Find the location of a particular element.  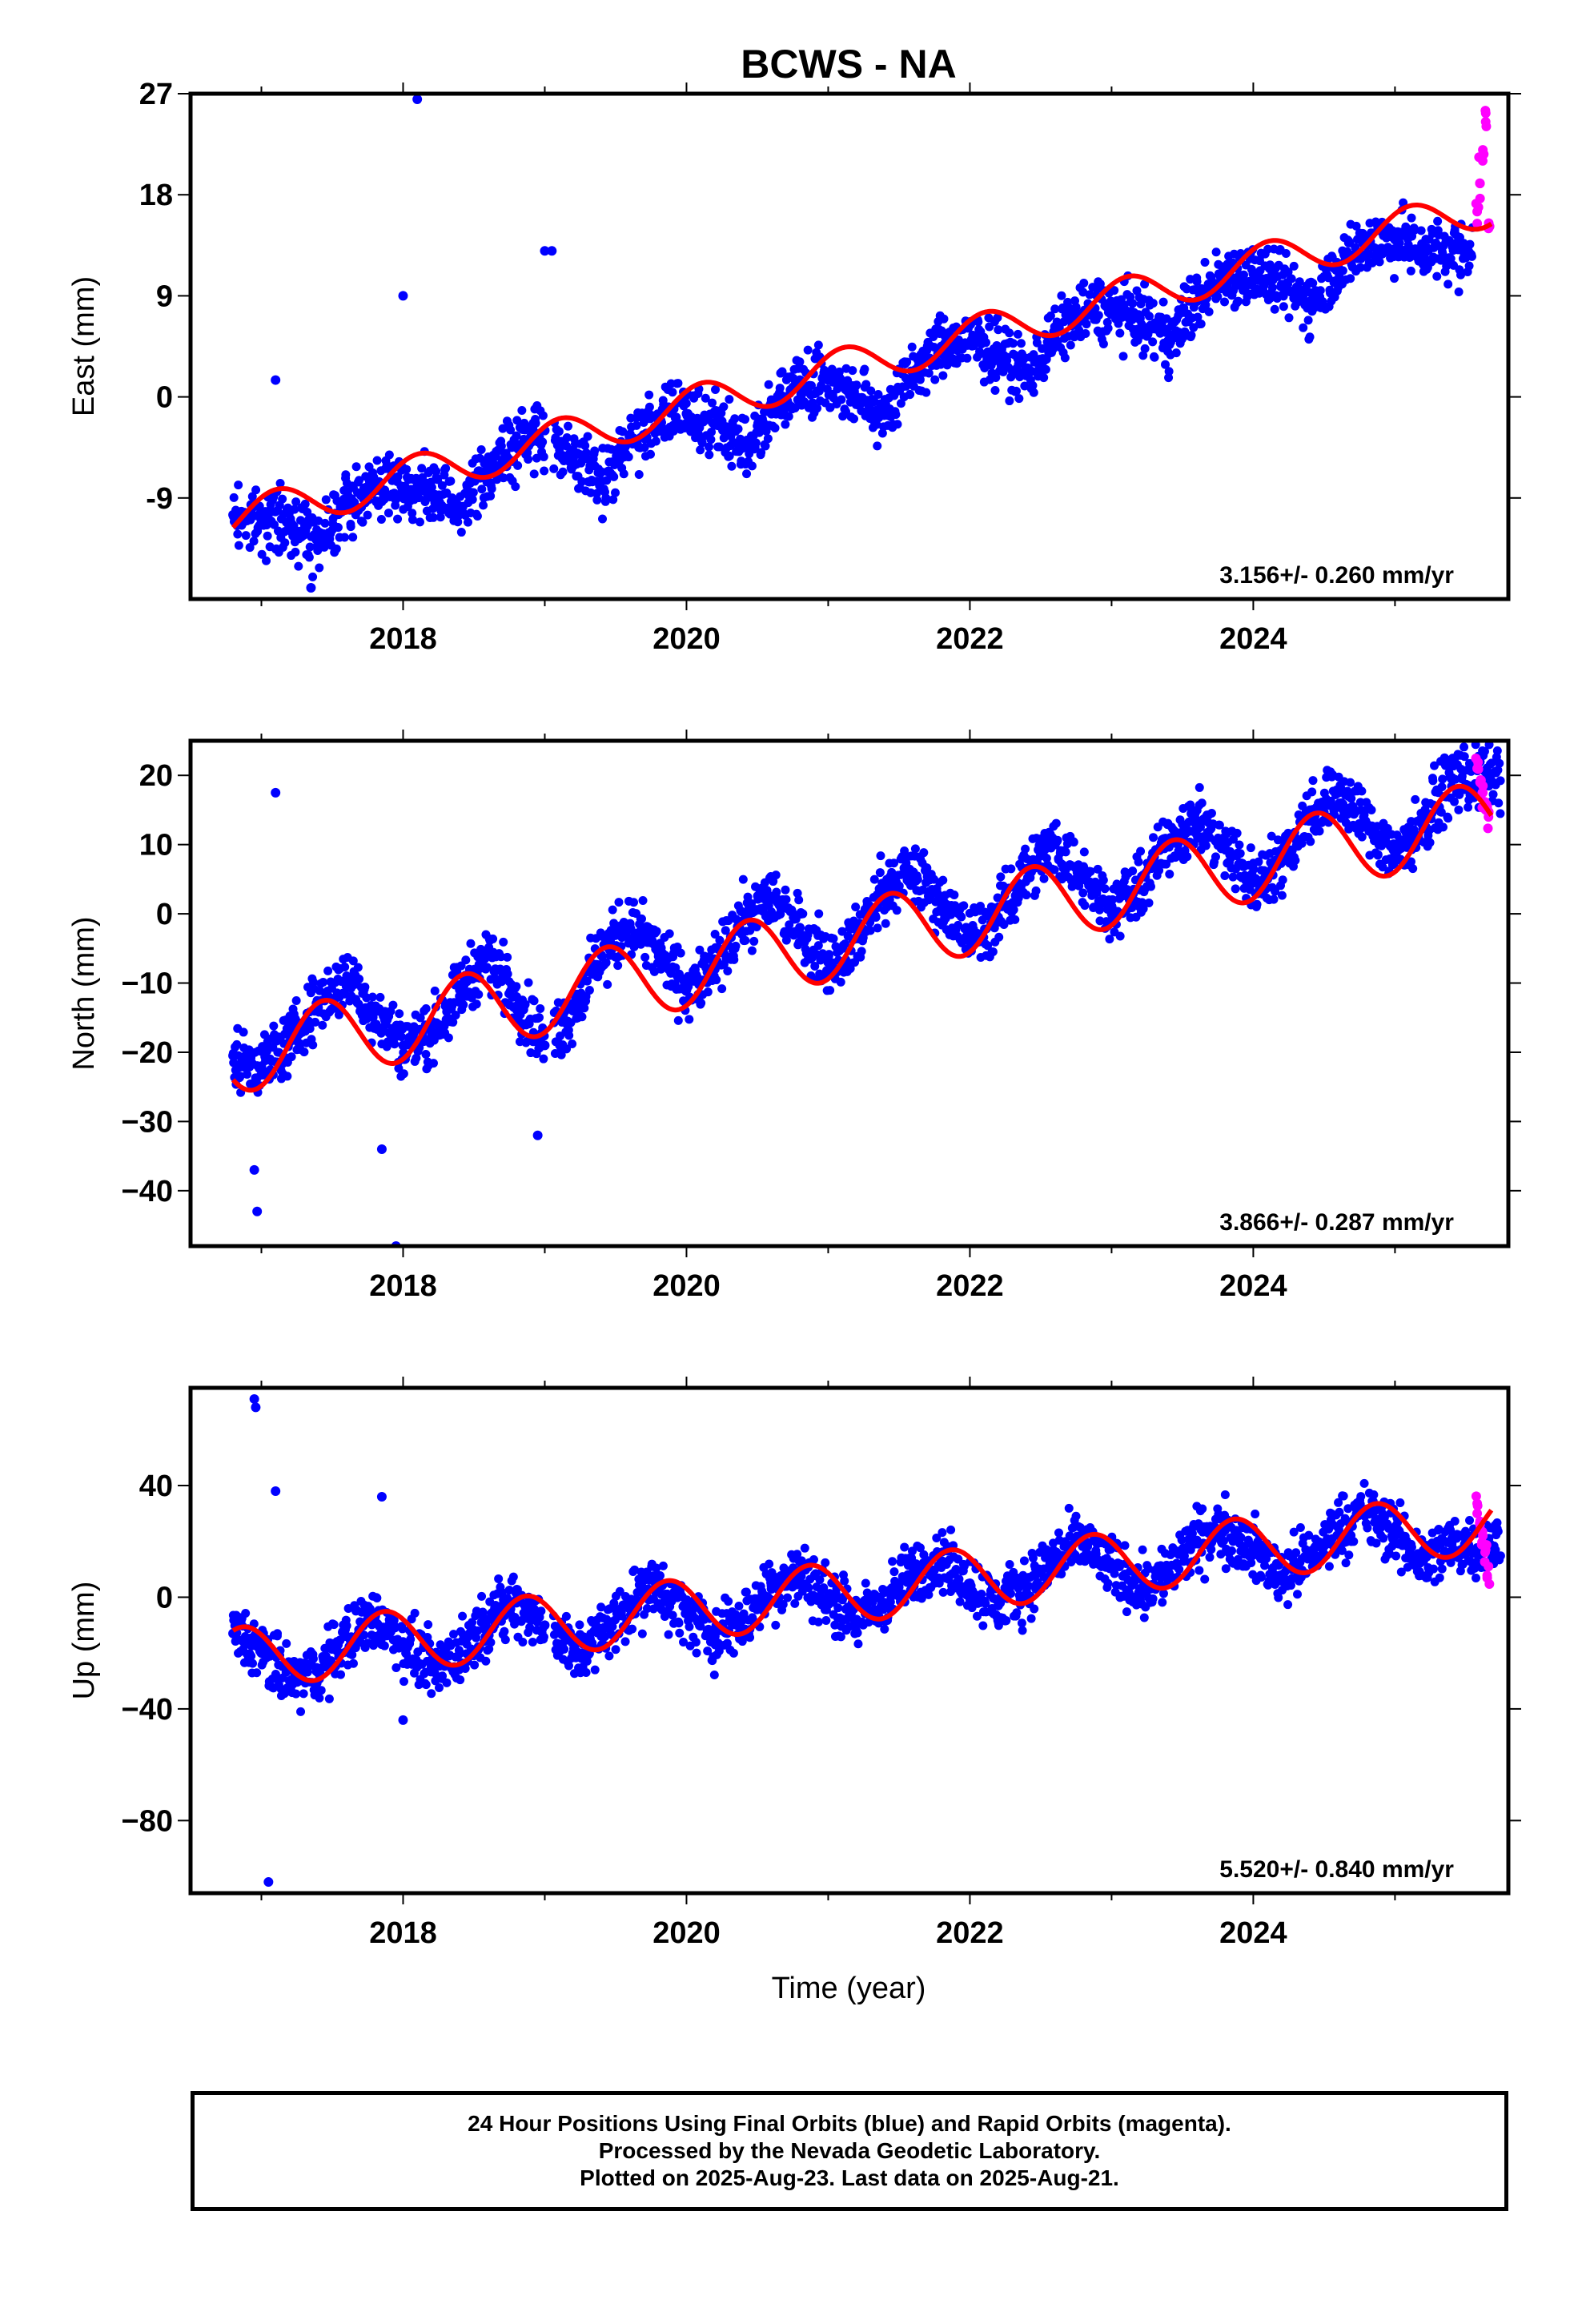

x-tick-label: 2022 is located at coordinates (970, 639).